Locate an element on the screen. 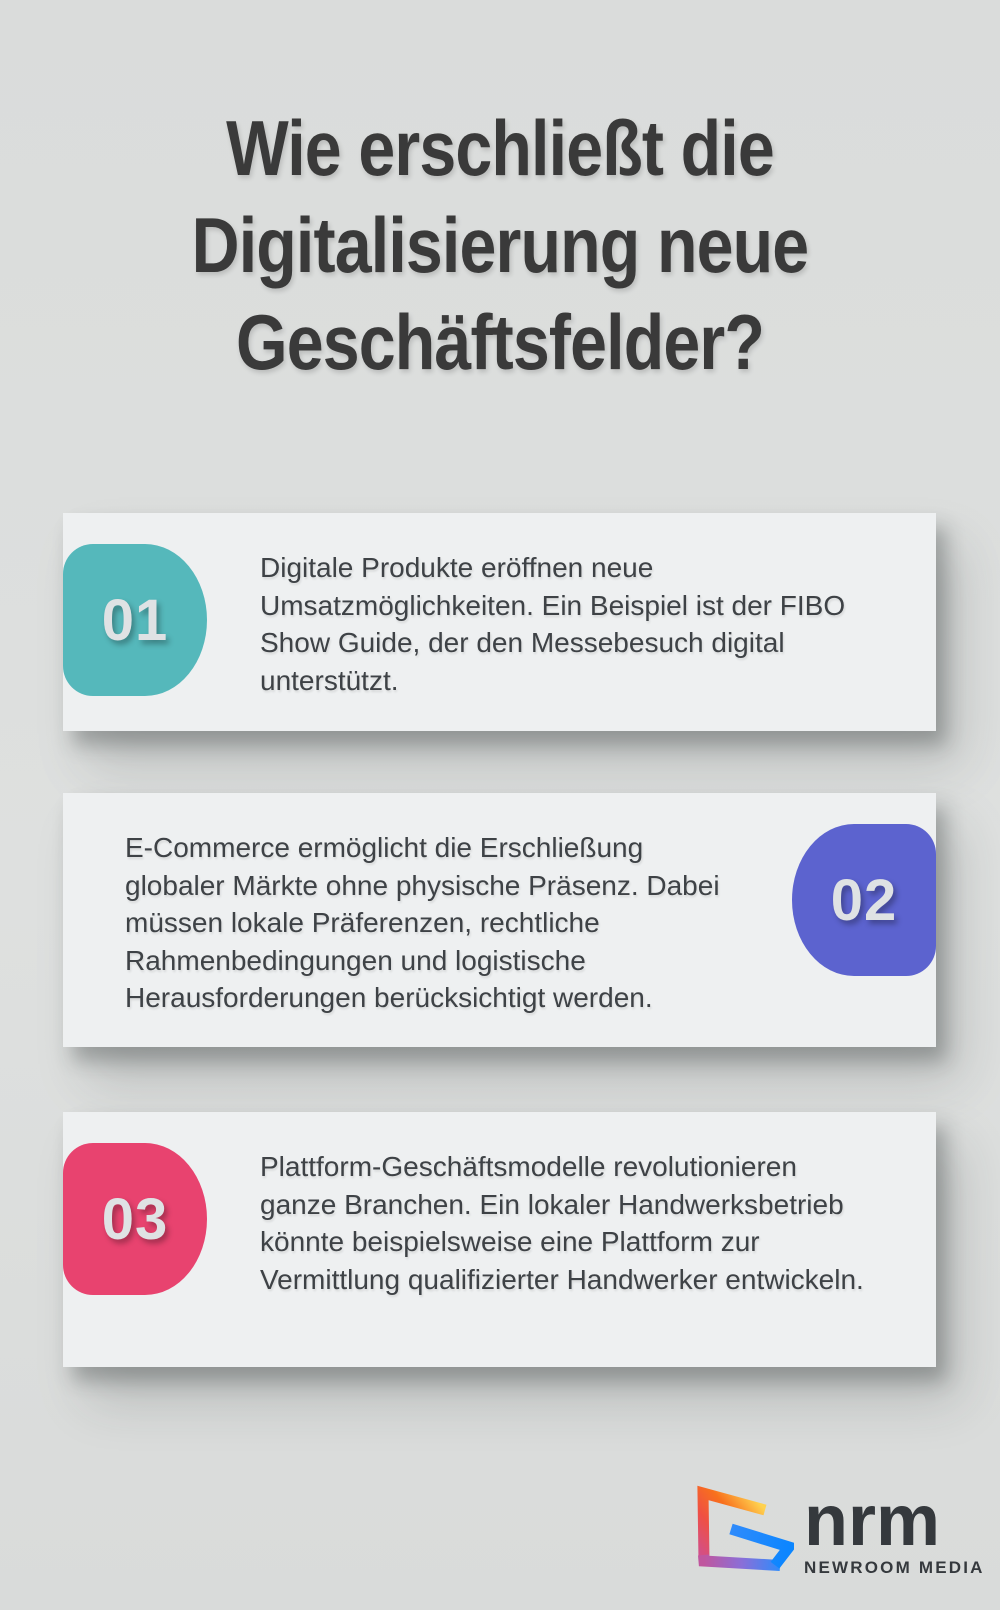 This screenshot has height=1610, width=1000. step-2-number-badge: 02 is located at coordinates (864, 900).